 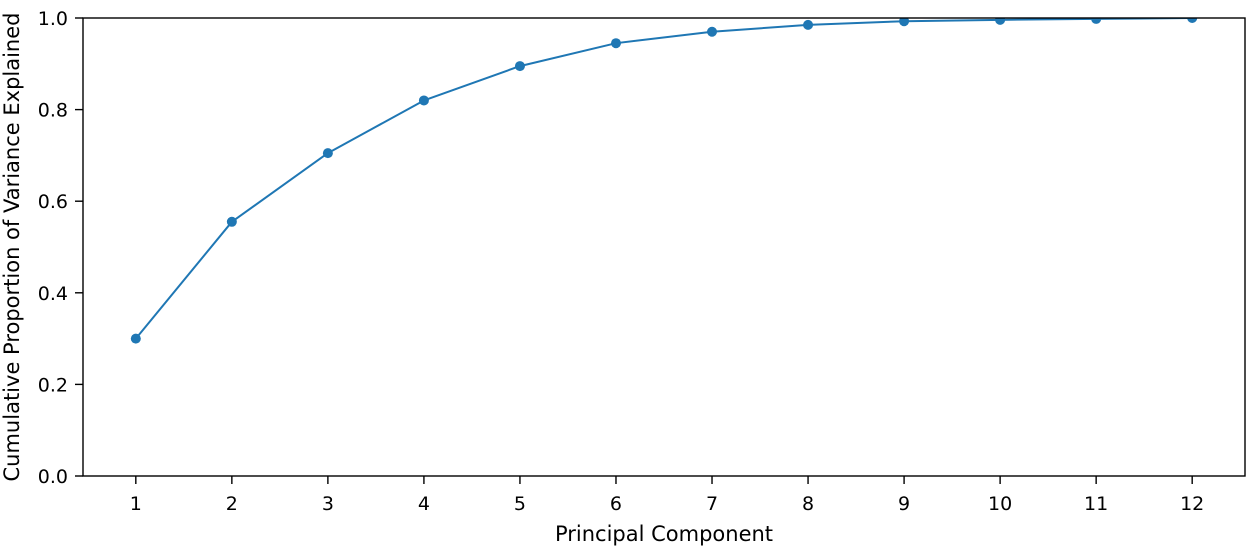 What do you see at coordinates (60, 248) in the screenshot?
I see `y-axis: 0.0 0.2 0.4 0.6 0.8 1.0` at bounding box center [60, 248].